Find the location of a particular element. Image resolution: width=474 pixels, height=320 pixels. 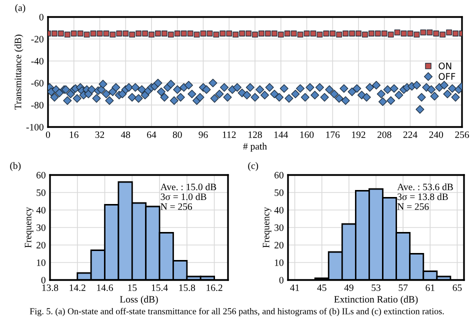

x-tick-label: 0 is located at coordinates (48, 134).